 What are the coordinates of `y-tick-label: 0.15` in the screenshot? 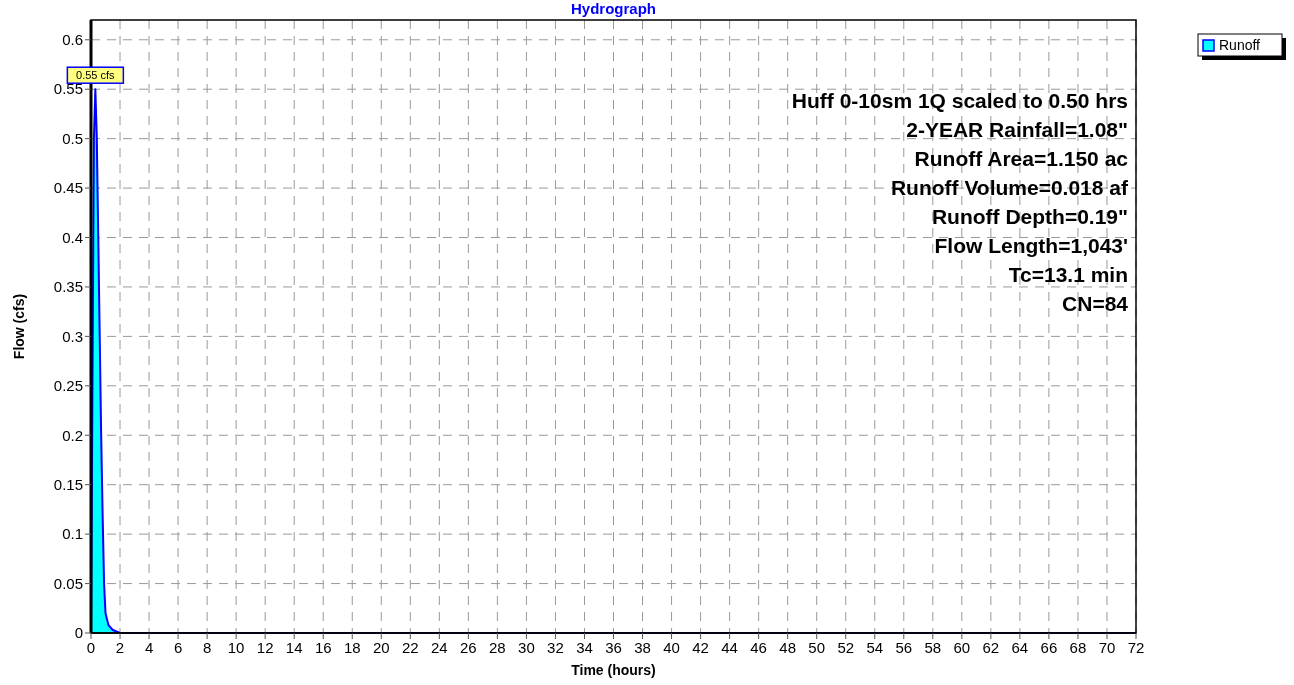 It's located at (68, 484).